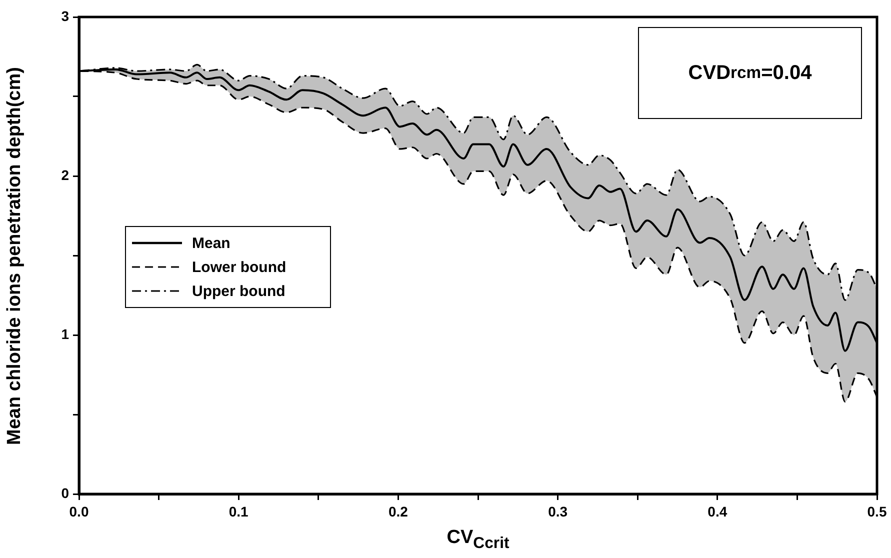 This screenshot has width=891, height=558. Describe the element at coordinates (15, 256) in the screenshot. I see `y-axis-title: Mean chloride ions penetration depth(cm)` at that location.